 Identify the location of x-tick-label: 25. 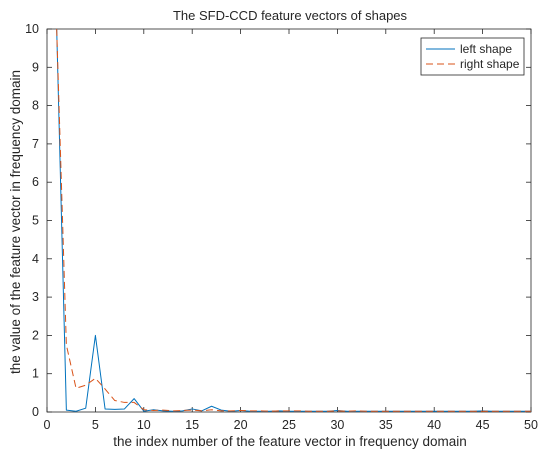
(289, 425).